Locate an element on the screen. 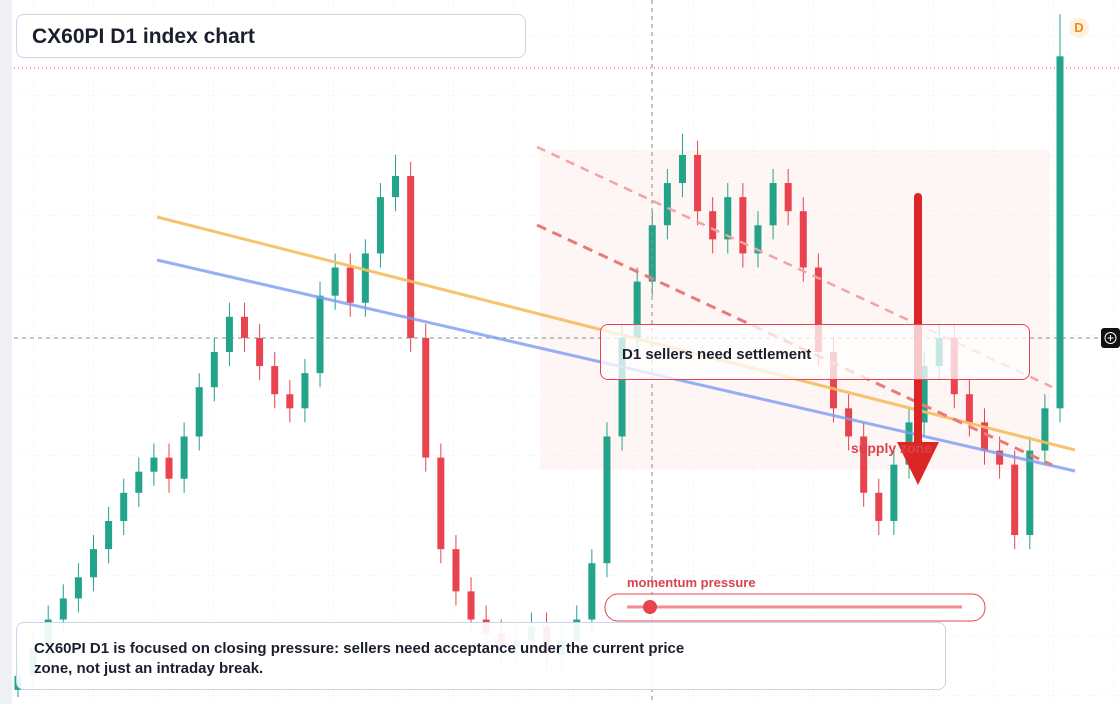  annotation-text: D1 sellers need settlement is located at coordinates (717, 354).